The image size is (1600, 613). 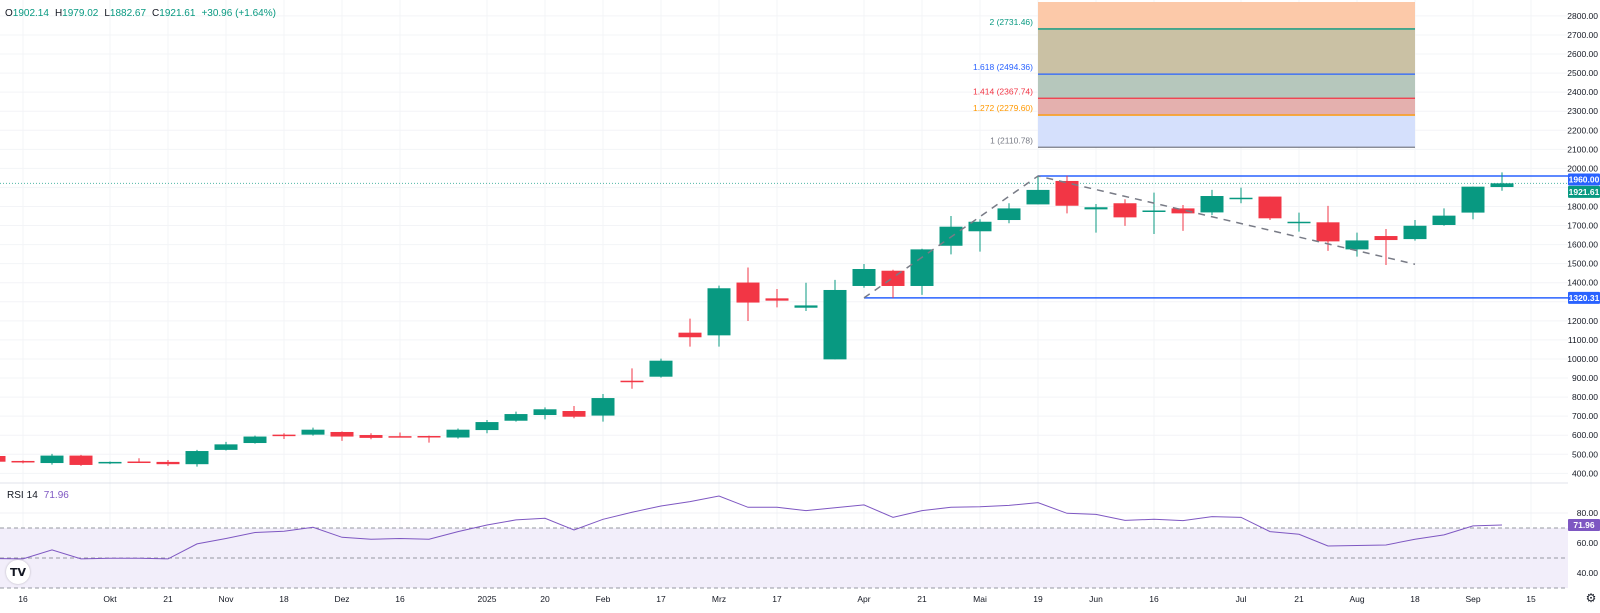 I want to click on time-tick-label: Sep, so click(x=1472, y=599).